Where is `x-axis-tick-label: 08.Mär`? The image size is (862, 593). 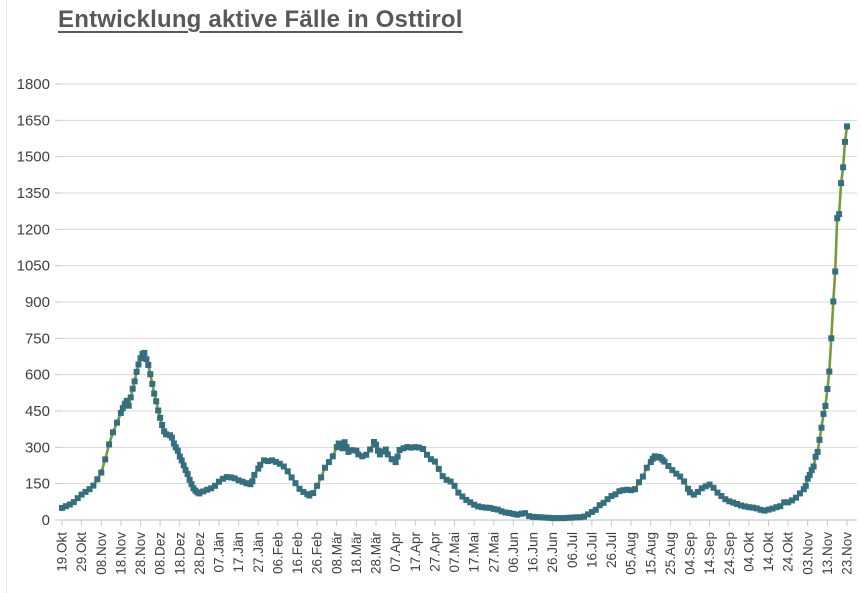
x-axis-tick-label: 08.Mär is located at coordinates (336, 553).